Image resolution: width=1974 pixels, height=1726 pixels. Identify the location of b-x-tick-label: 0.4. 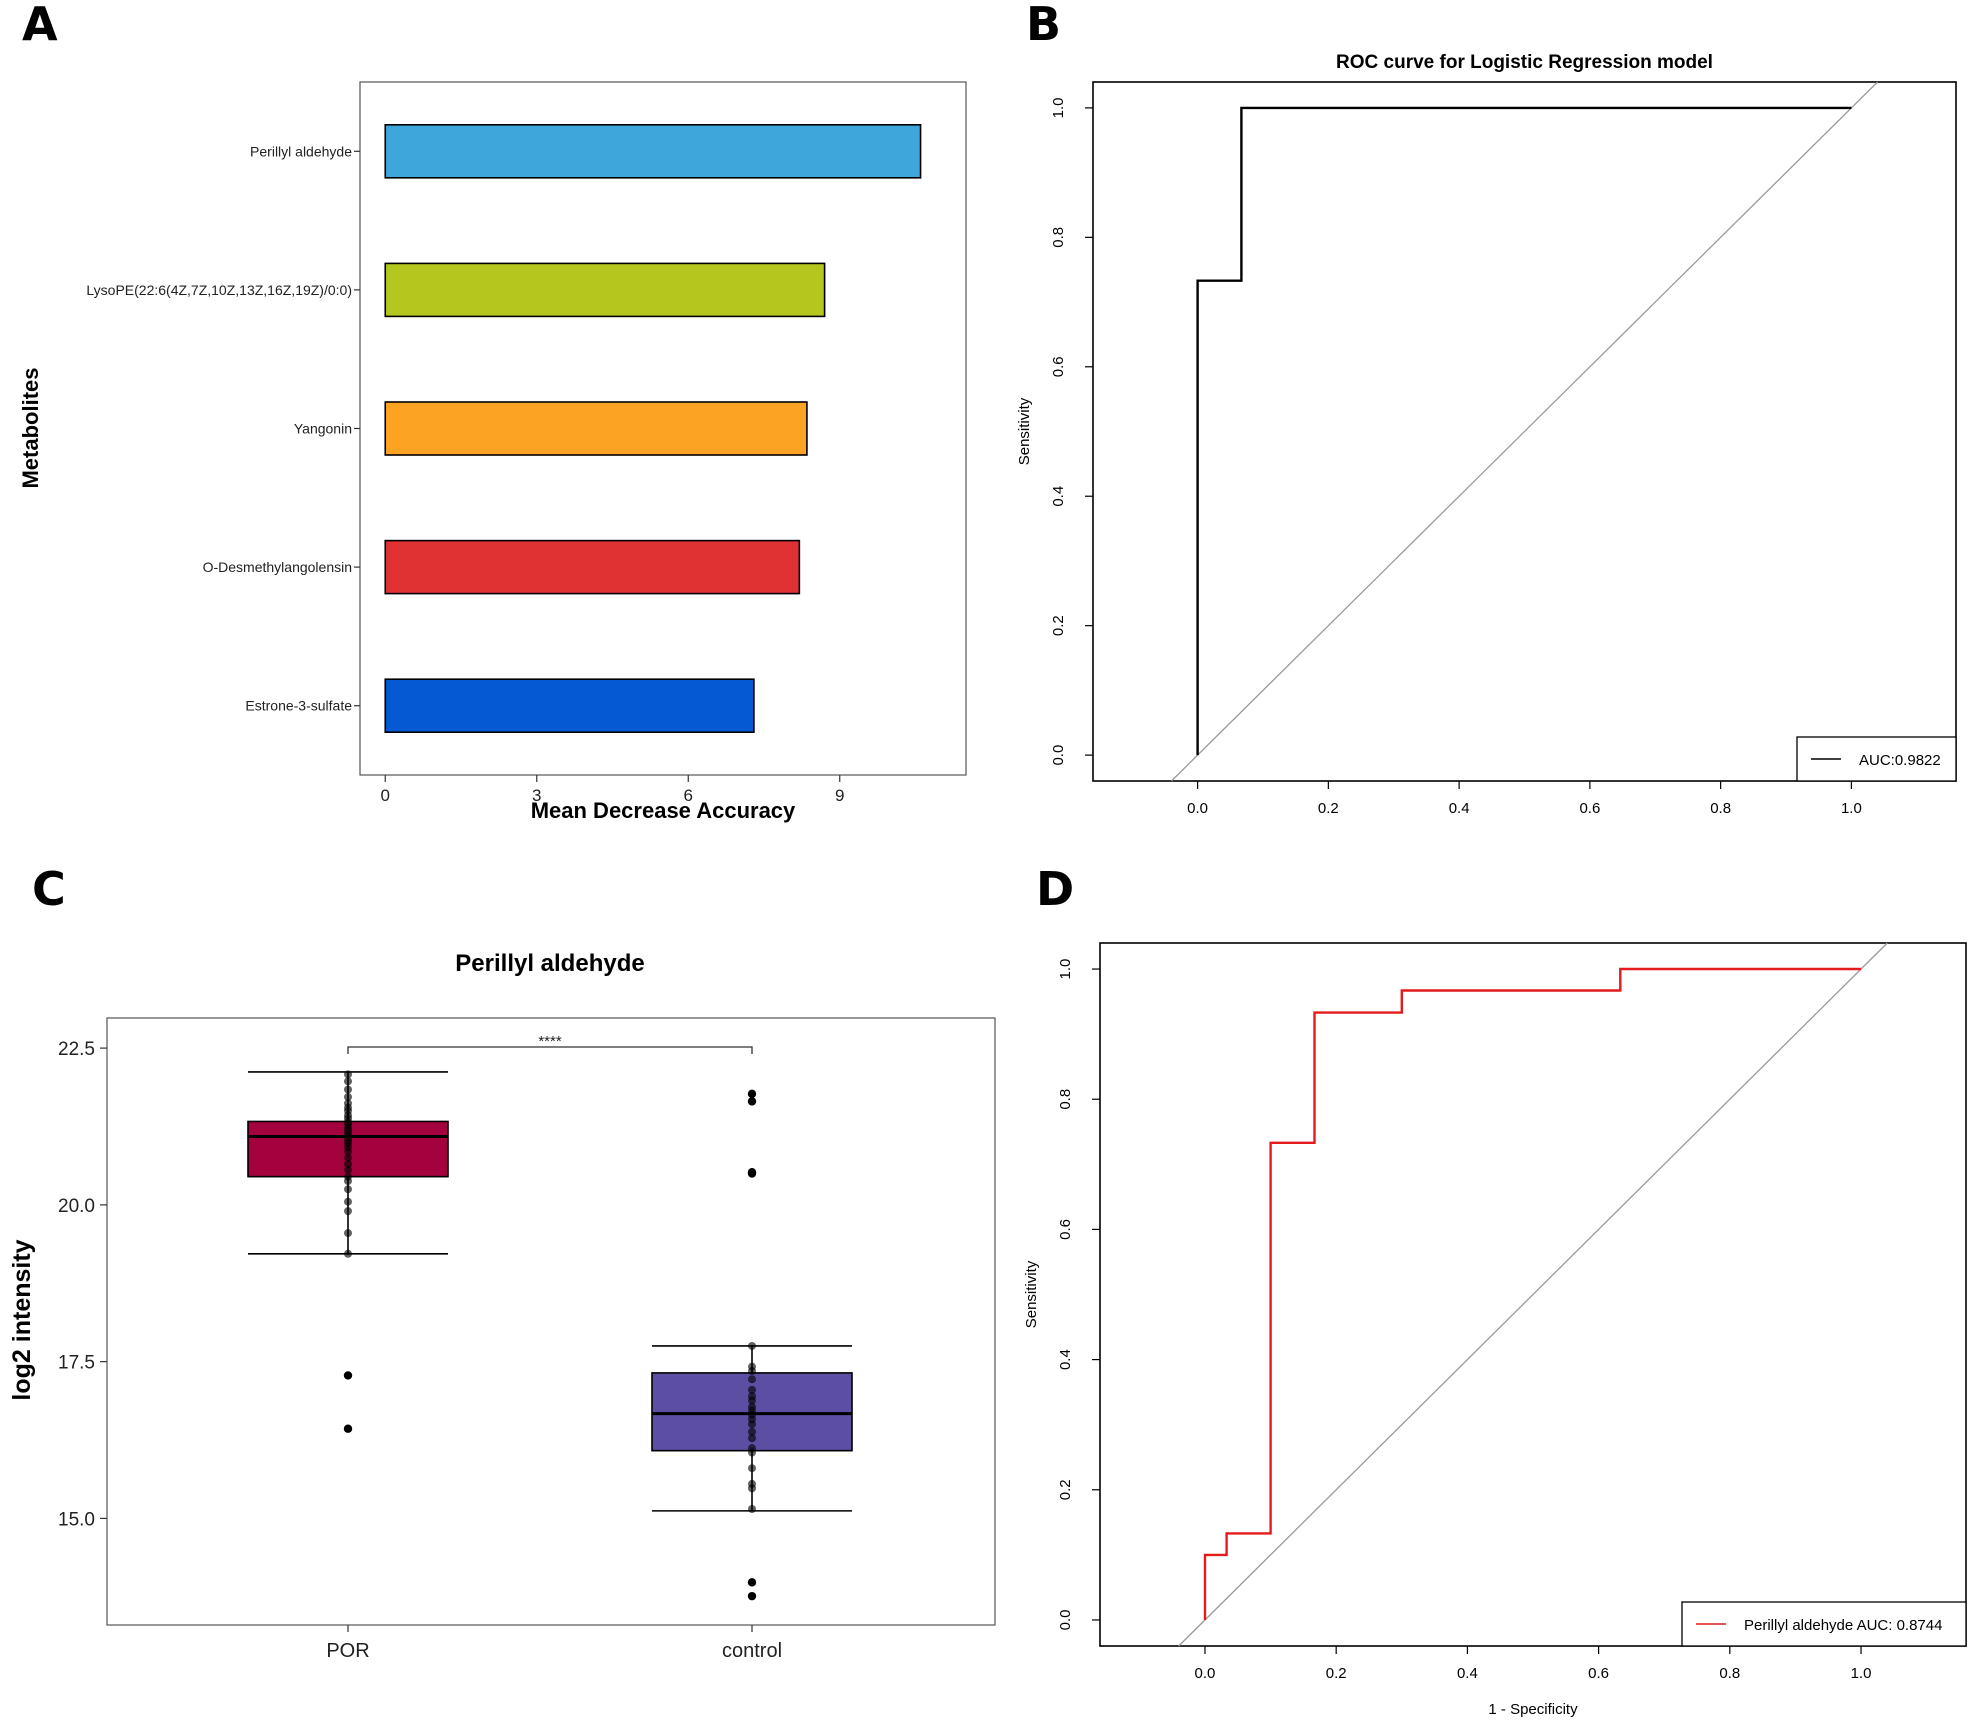
(1459, 808).